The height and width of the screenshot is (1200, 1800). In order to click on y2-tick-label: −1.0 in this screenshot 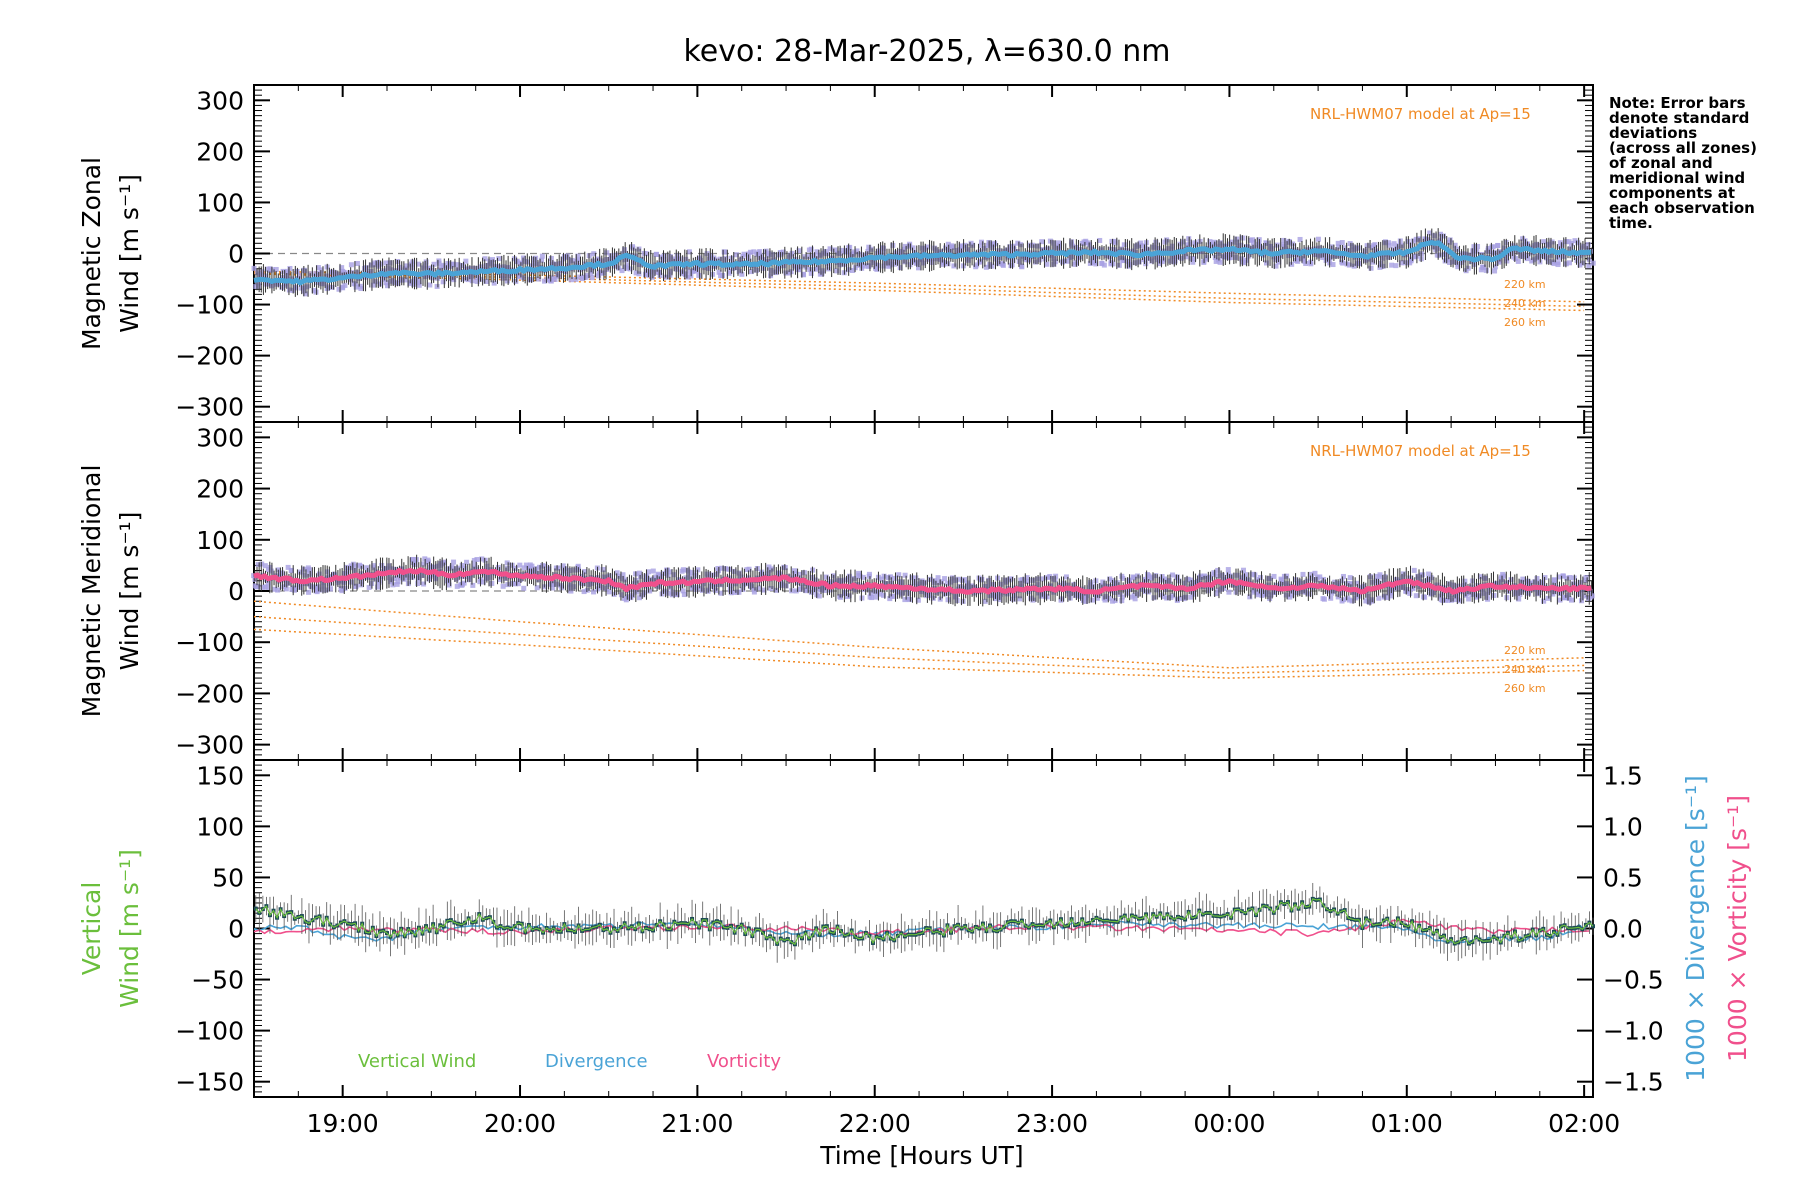, I will do `click(1633, 1031)`.